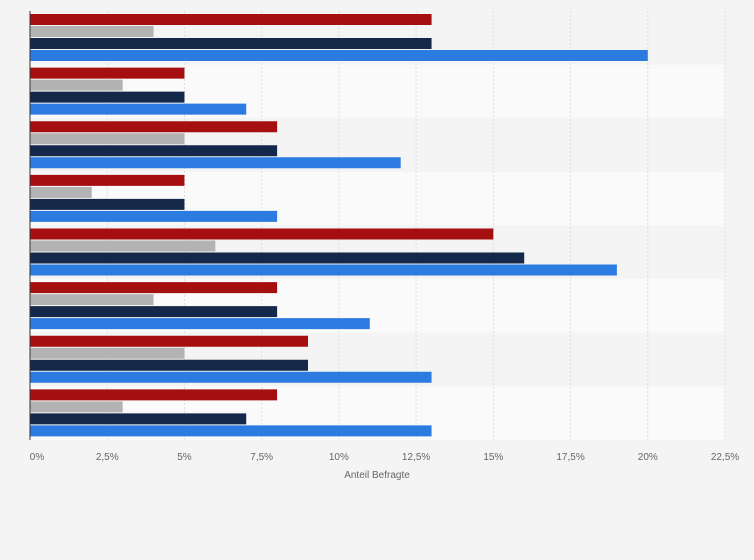  Describe the element at coordinates (416, 457) in the screenshot. I see `x-tick-label: 12,5%` at that location.